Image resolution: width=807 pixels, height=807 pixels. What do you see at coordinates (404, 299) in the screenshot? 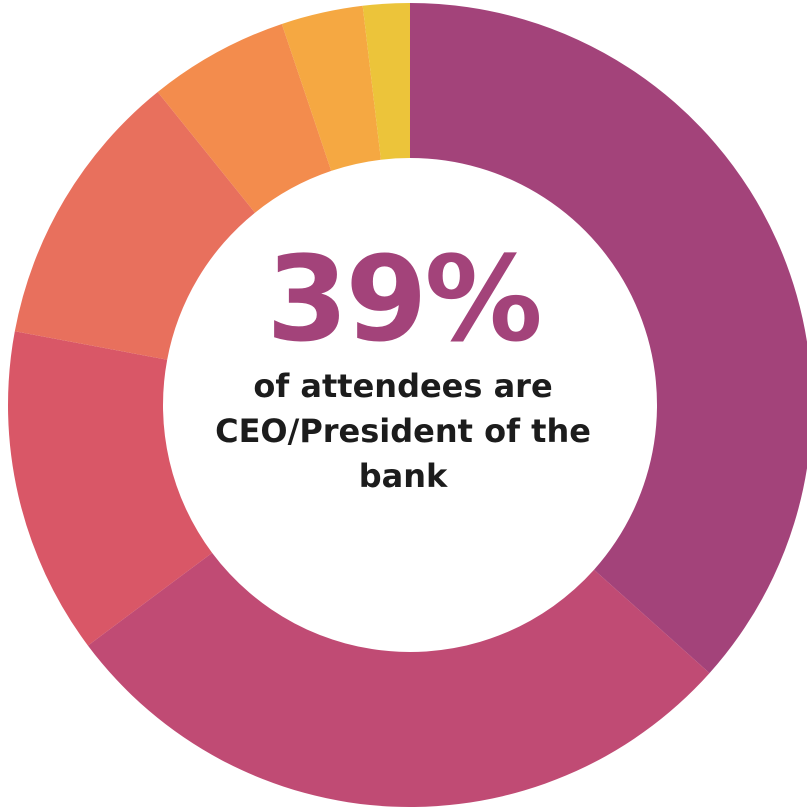
I see `headline-percentage: 39%` at bounding box center [404, 299].